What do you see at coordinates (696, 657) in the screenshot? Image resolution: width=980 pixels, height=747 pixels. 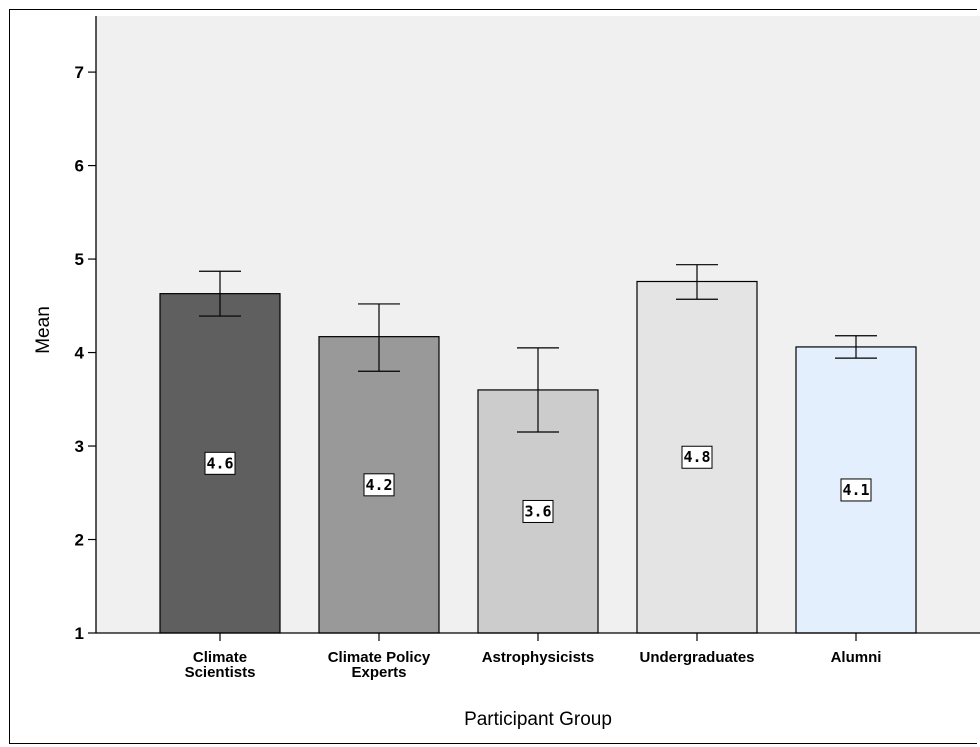 I see `x-tick-label: Undergraduates` at bounding box center [696, 657].